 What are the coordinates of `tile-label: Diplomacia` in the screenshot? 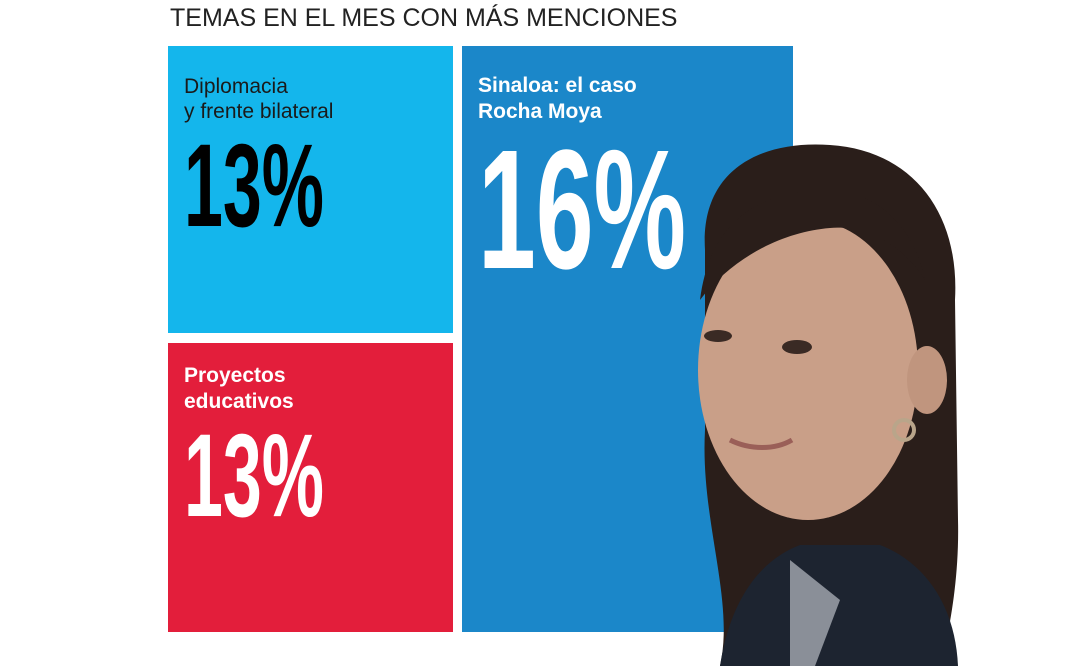 It's located at (236, 86).